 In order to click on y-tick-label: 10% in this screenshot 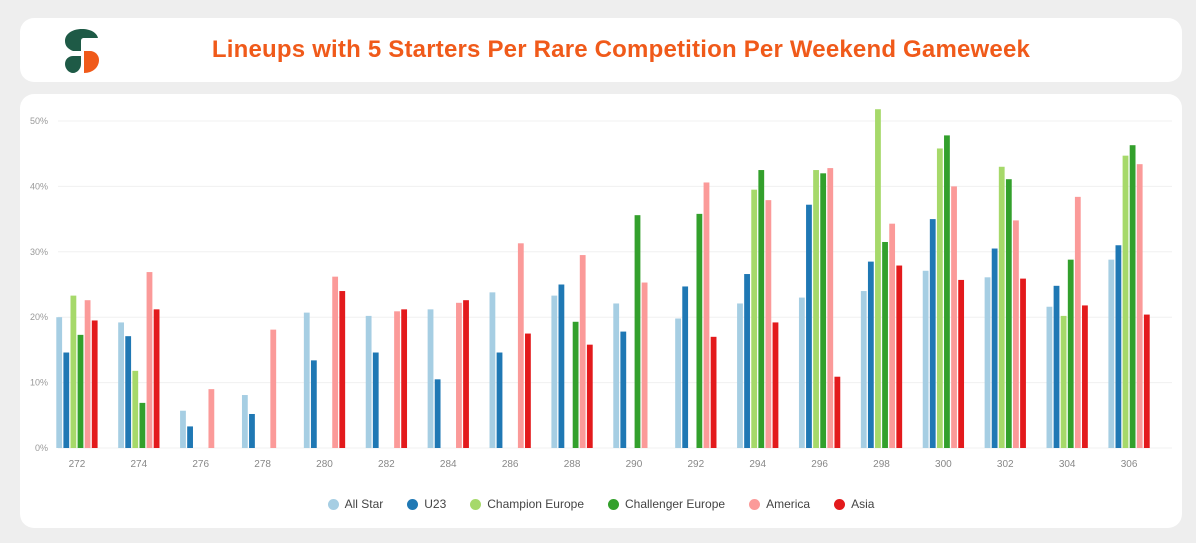, I will do `click(39, 383)`.